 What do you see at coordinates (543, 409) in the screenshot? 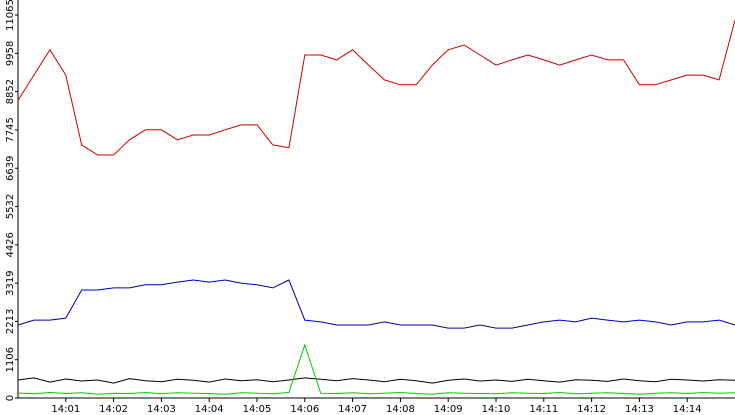
I see `x-tick-label: 14:11` at bounding box center [543, 409].